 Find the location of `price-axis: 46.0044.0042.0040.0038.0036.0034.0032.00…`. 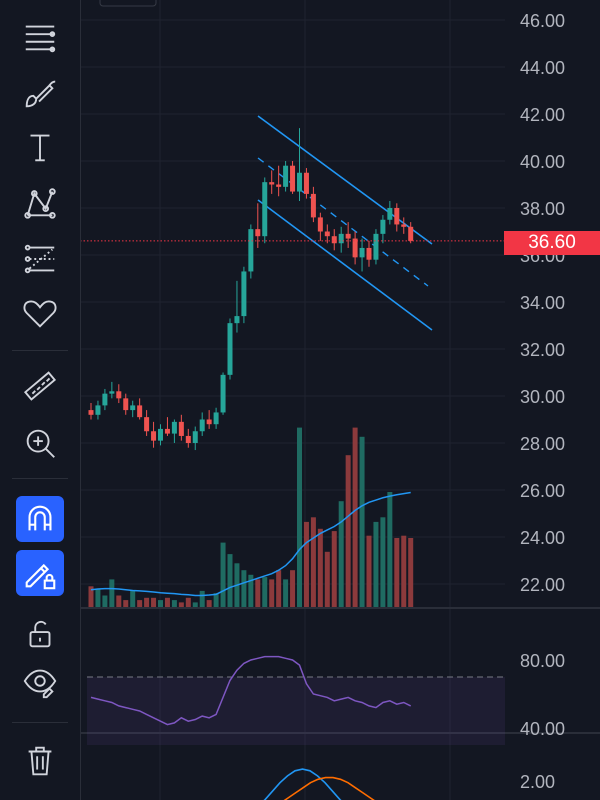

price-axis: 46.0044.0042.0040.0038.0036.0034.0032.00… is located at coordinates (542, 303).